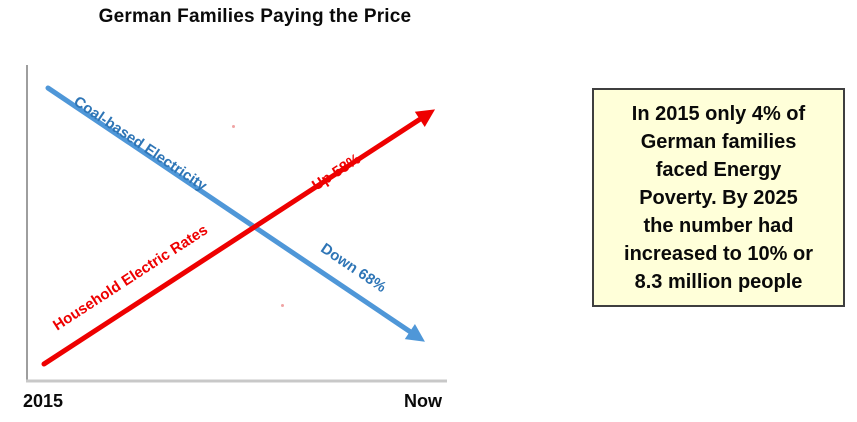 The height and width of the screenshot is (422, 857). I want to click on chart-title: German Families Paying the Price, so click(255, 16).